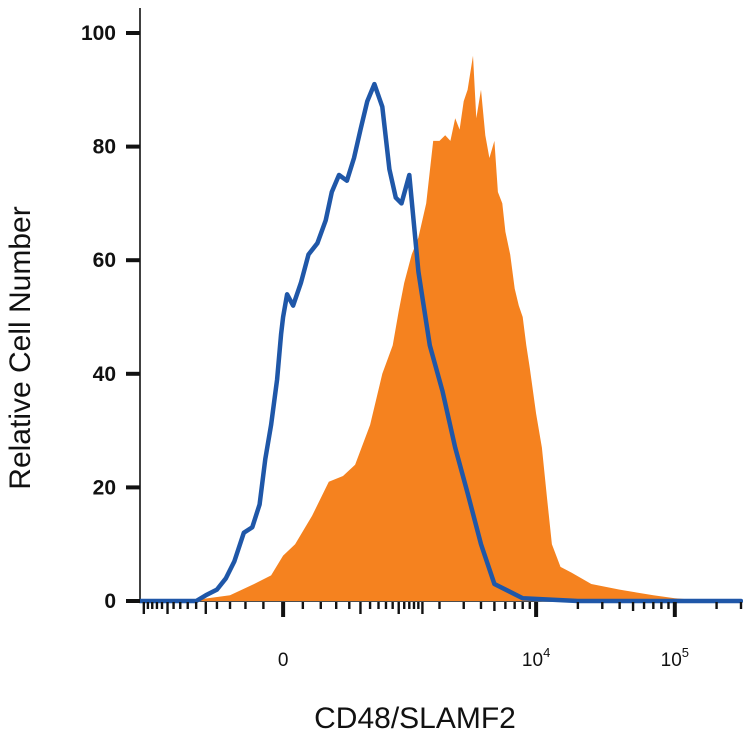  Describe the element at coordinates (104, 487) in the screenshot. I see `y-tick-label: 20` at that location.